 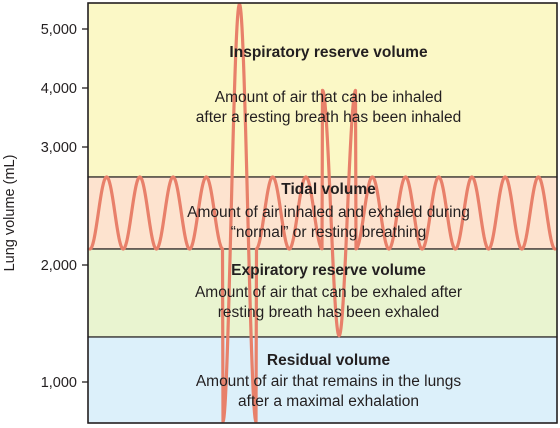 What do you see at coordinates (328, 292) in the screenshot?
I see `band-description-line: Amount of air that can be exhaled after` at bounding box center [328, 292].